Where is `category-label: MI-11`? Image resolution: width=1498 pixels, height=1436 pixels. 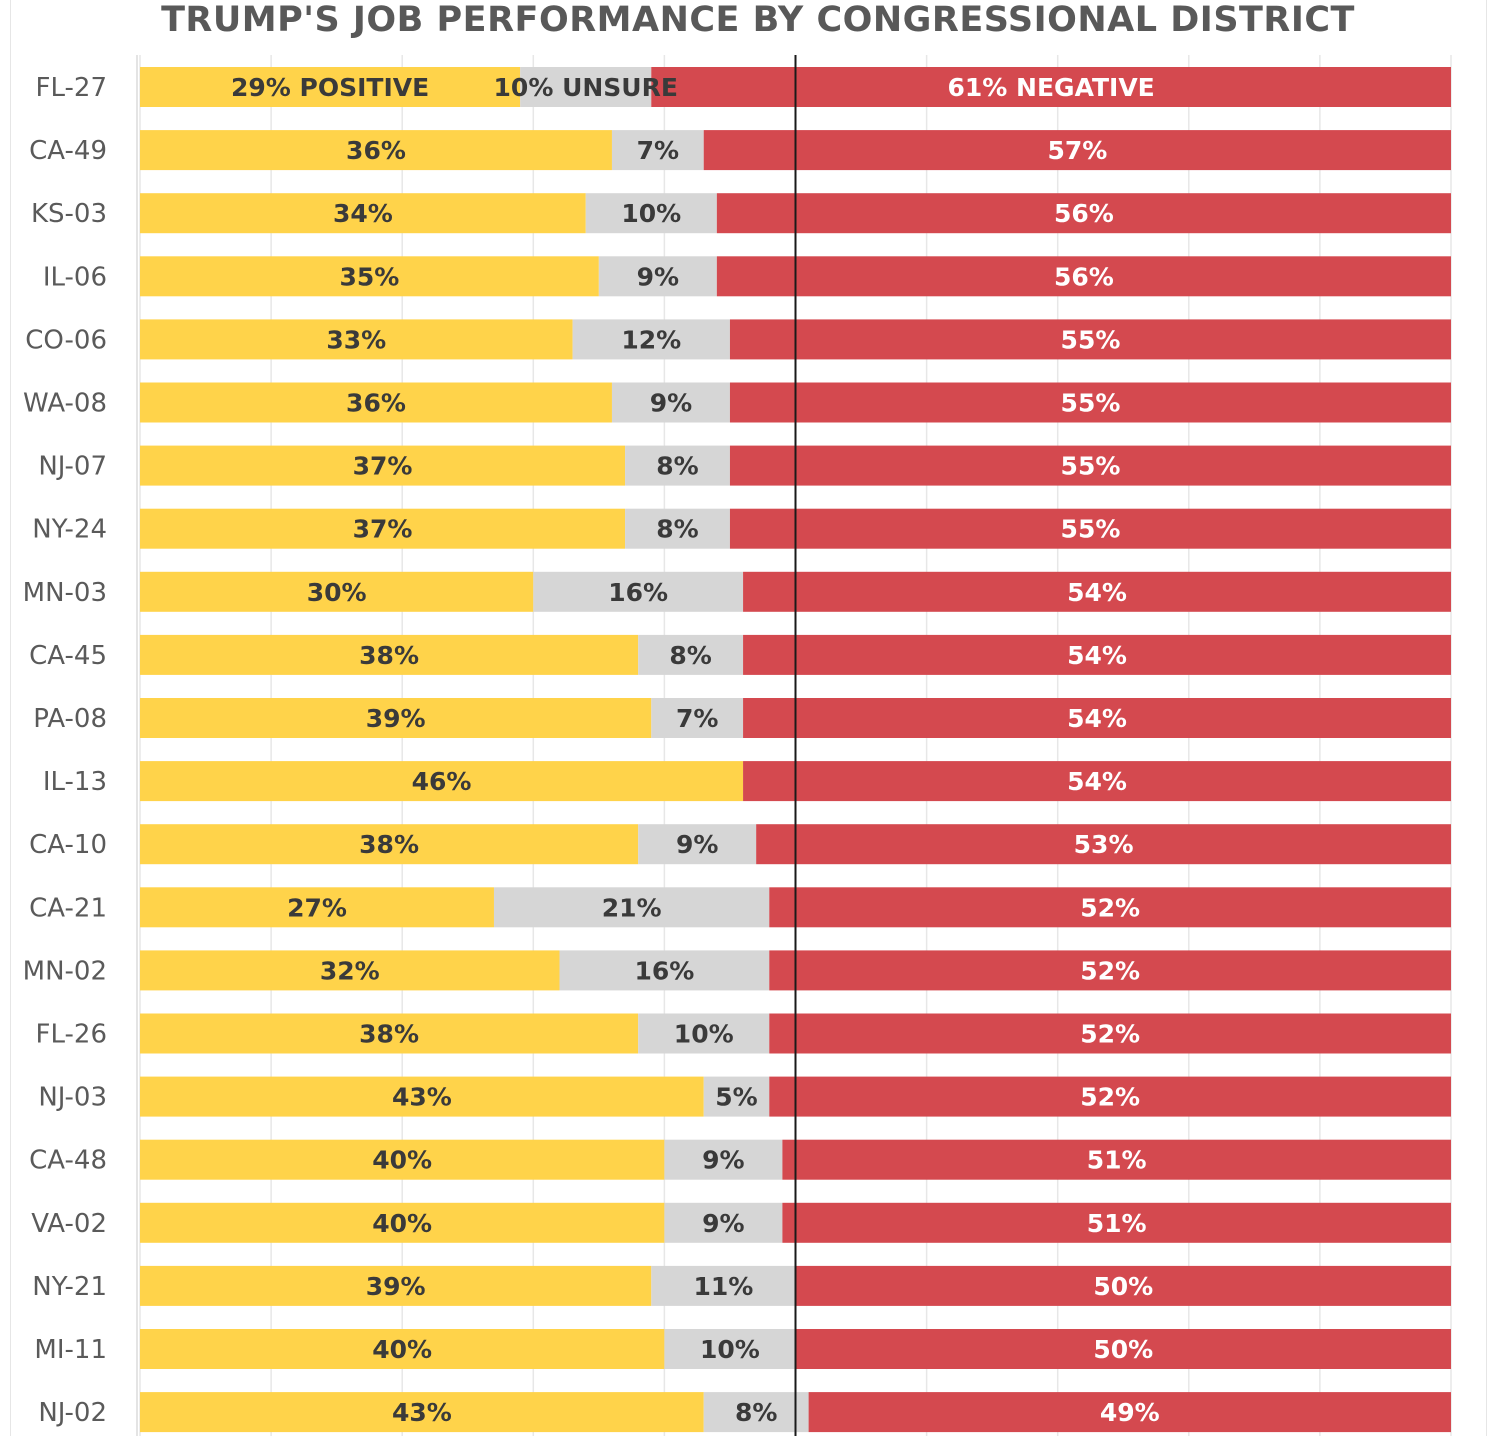 category-label: MI-11 is located at coordinates (70, 1350).